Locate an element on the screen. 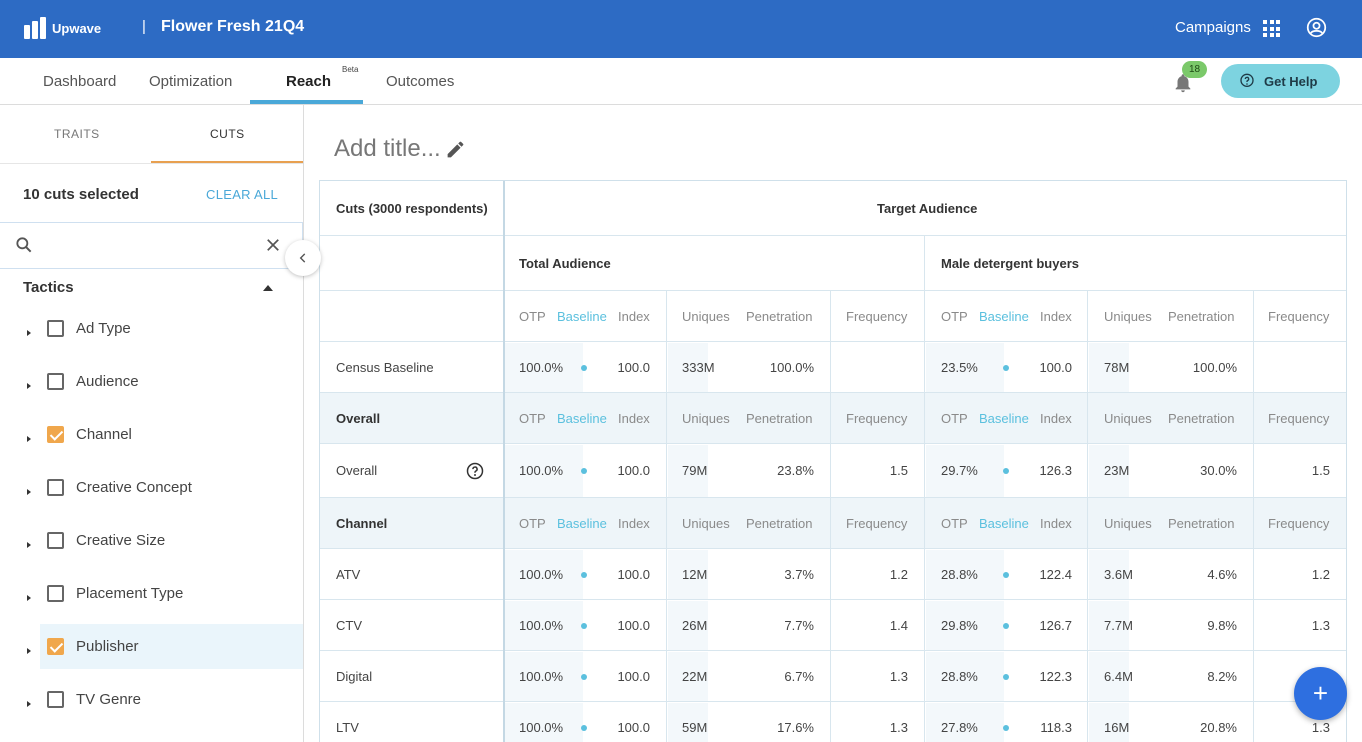 The image size is (1362, 742). help-icon is located at coordinates (1247, 80).